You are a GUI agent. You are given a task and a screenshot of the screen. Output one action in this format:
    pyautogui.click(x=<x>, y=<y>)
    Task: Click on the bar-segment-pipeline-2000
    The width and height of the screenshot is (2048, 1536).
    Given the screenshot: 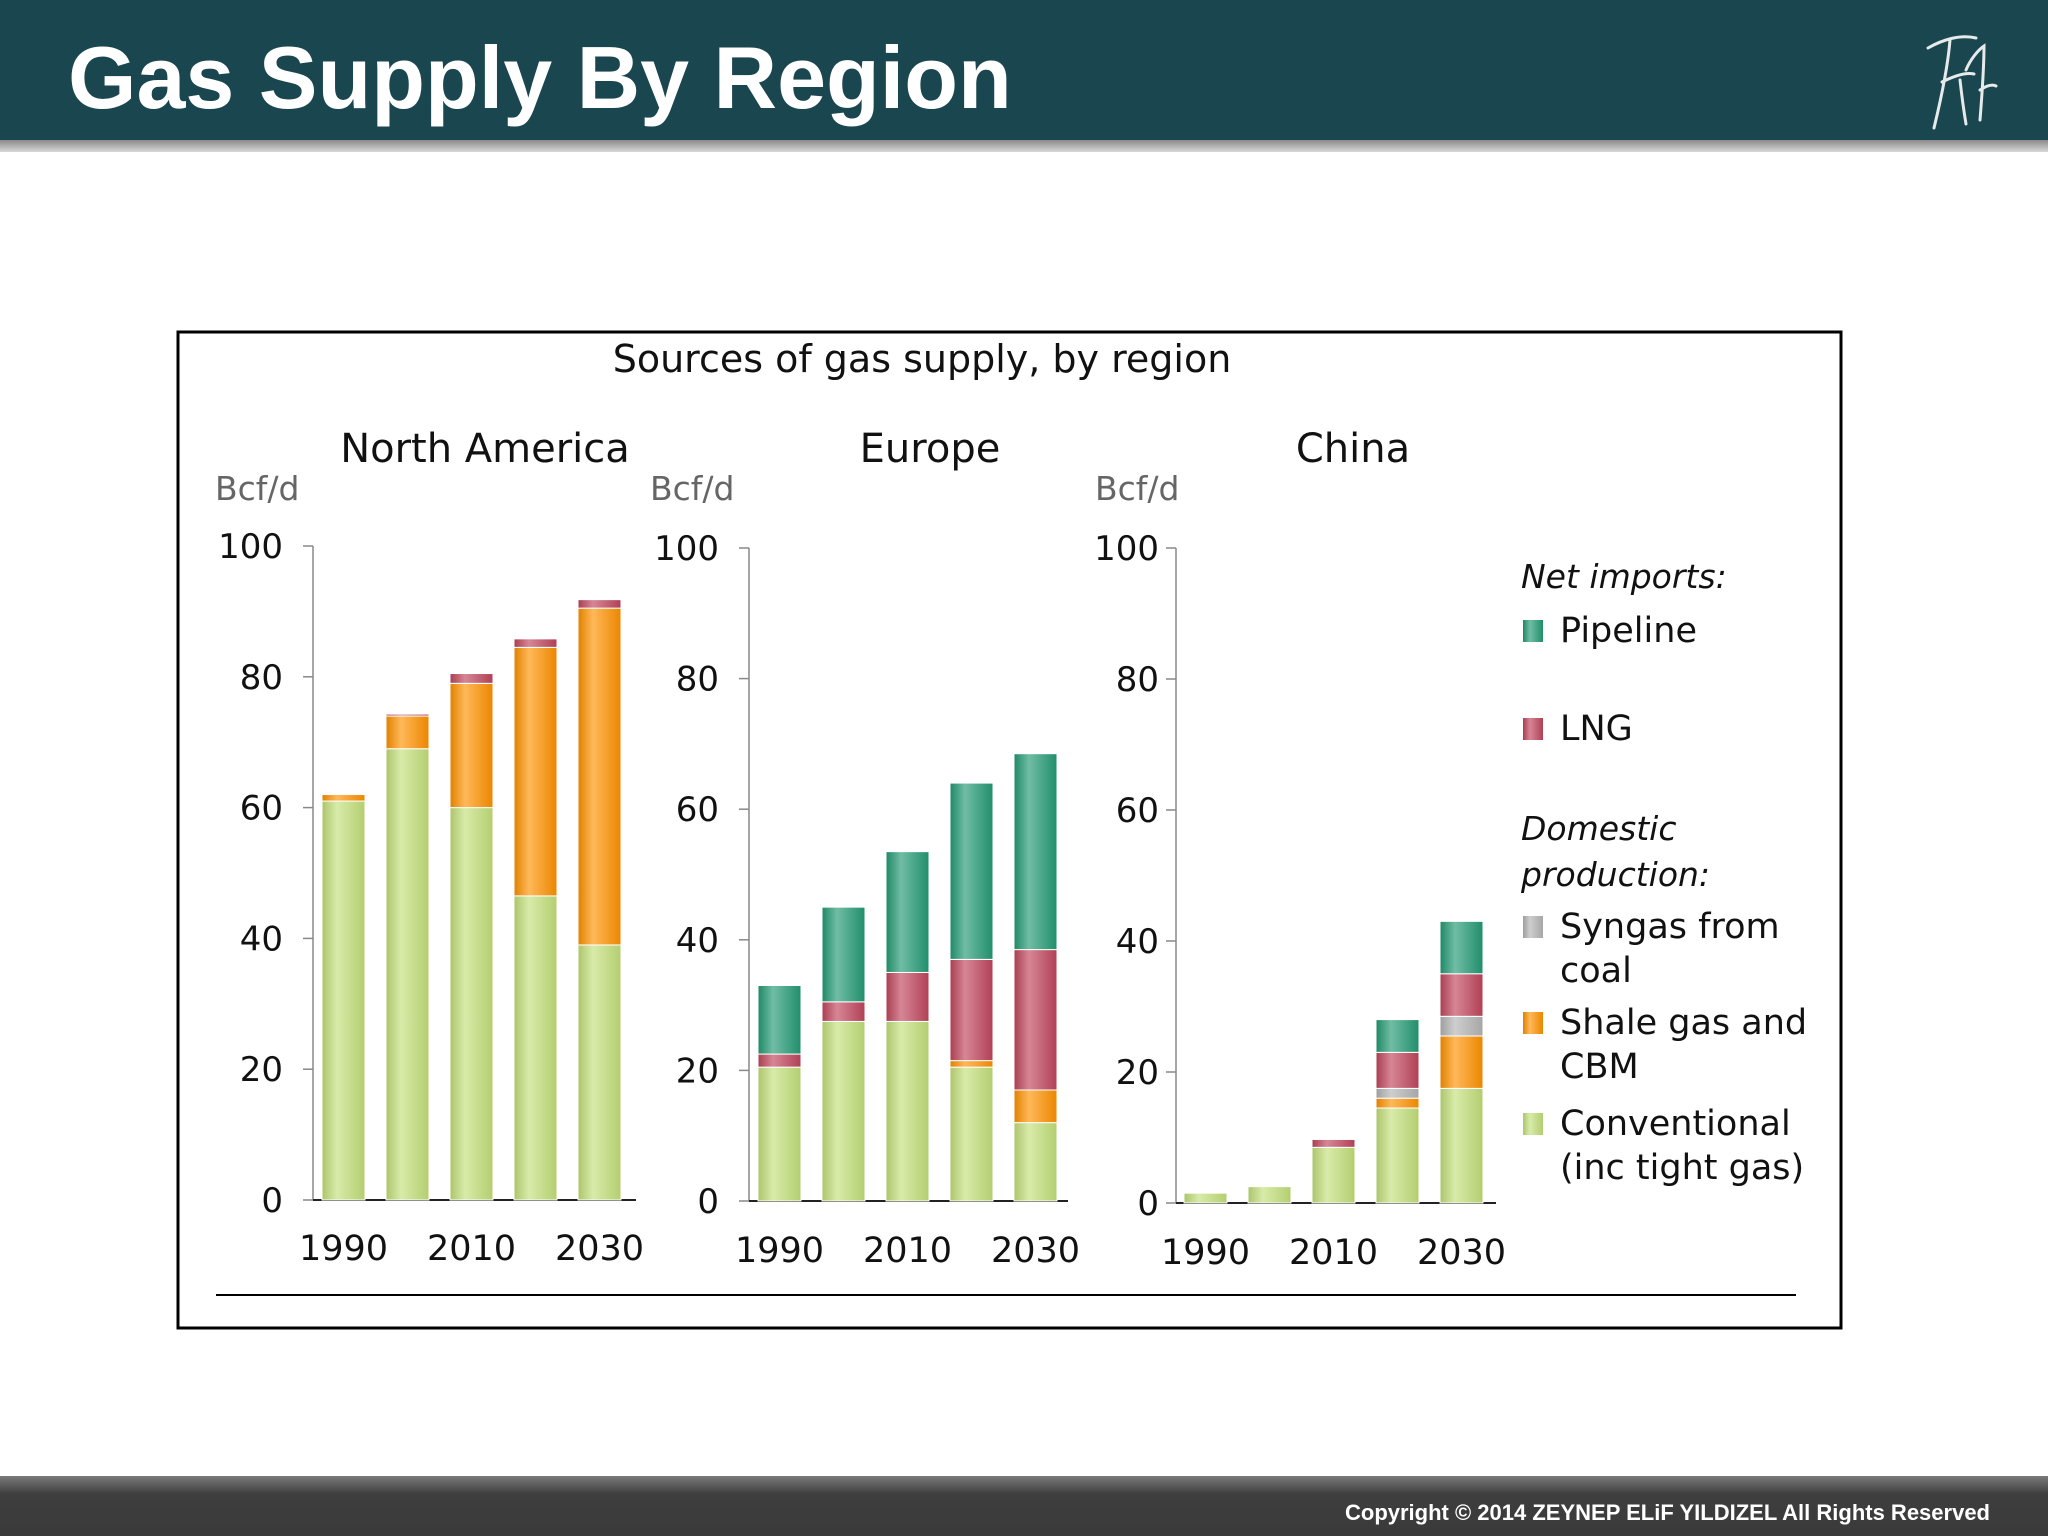 What is the action you would take?
    pyautogui.click(x=843, y=954)
    